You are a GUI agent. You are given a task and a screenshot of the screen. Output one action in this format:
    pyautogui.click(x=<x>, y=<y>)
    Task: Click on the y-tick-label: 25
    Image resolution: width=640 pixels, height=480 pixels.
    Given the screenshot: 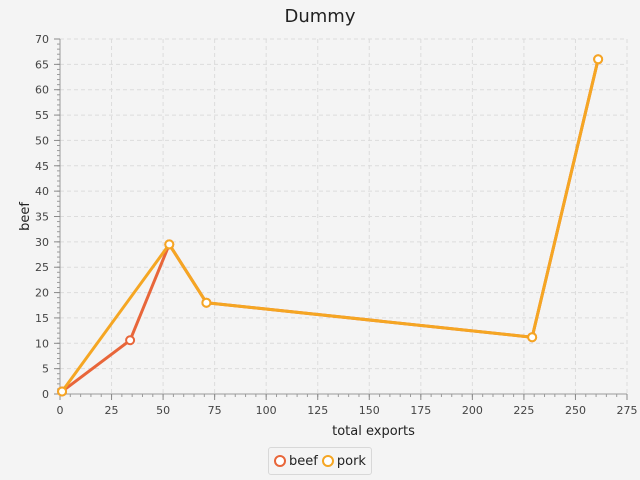 What is the action you would take?
    pyautogui.click(x=42, y=267)
    